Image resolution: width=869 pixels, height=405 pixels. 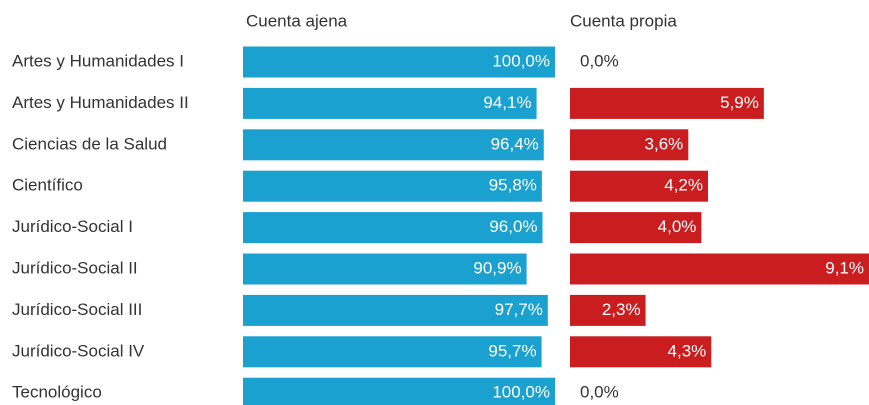 What do you see at coordinates (98, 60) in the screenshot?
I see `category-label: Artes y Humanidades I` at bounding box center [98, 60].